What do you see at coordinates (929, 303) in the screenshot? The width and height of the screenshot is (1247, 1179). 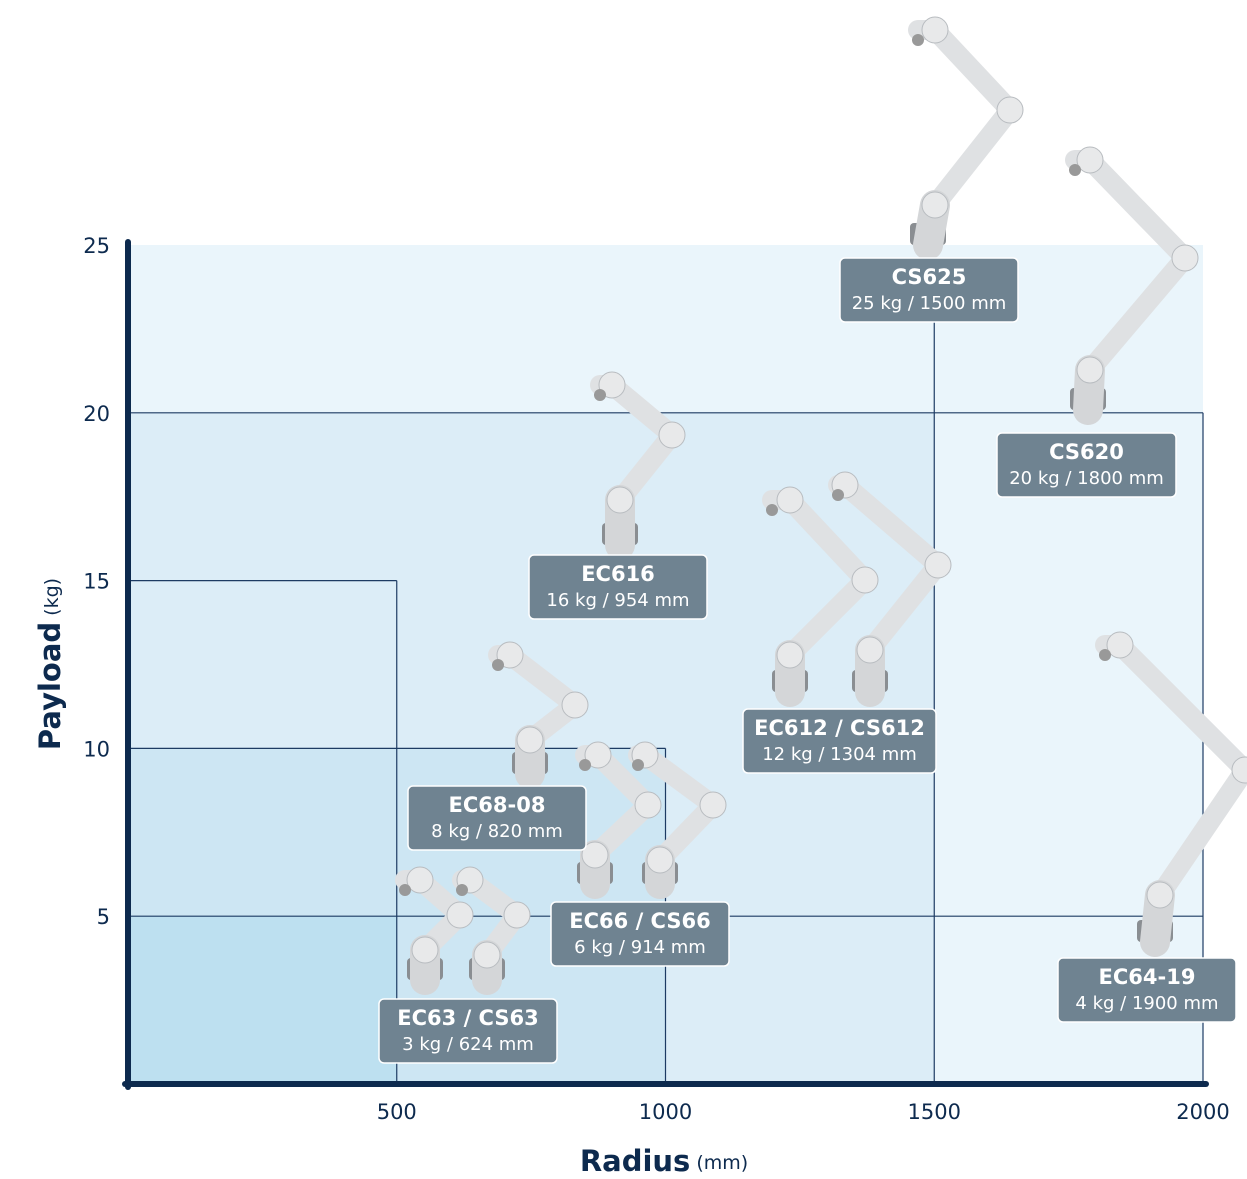 I see `product-spec: 25 kg / 1500 mm` at bounding box center [929, 303].